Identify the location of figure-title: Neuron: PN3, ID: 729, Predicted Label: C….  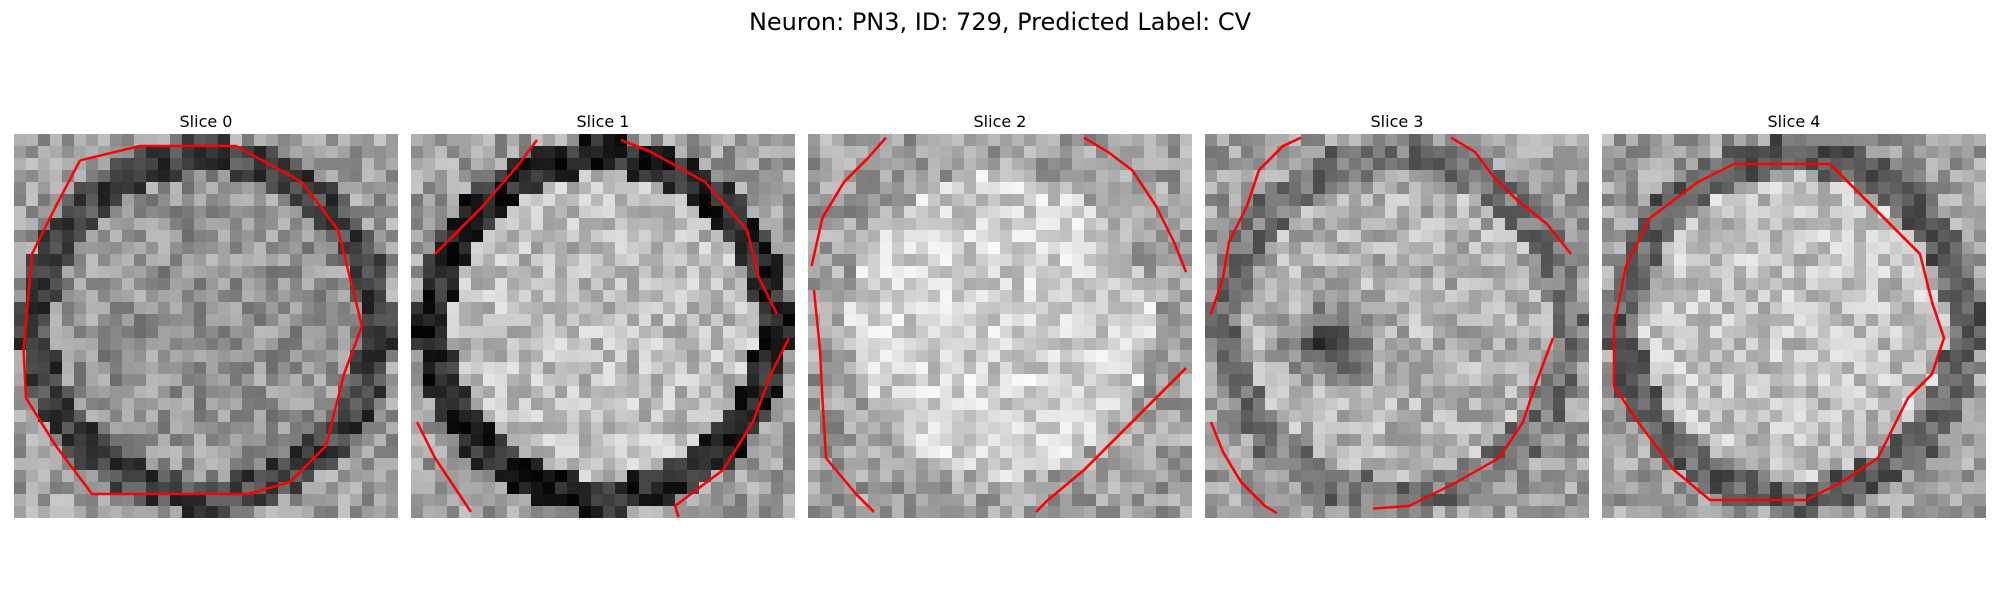
(1000, 22).